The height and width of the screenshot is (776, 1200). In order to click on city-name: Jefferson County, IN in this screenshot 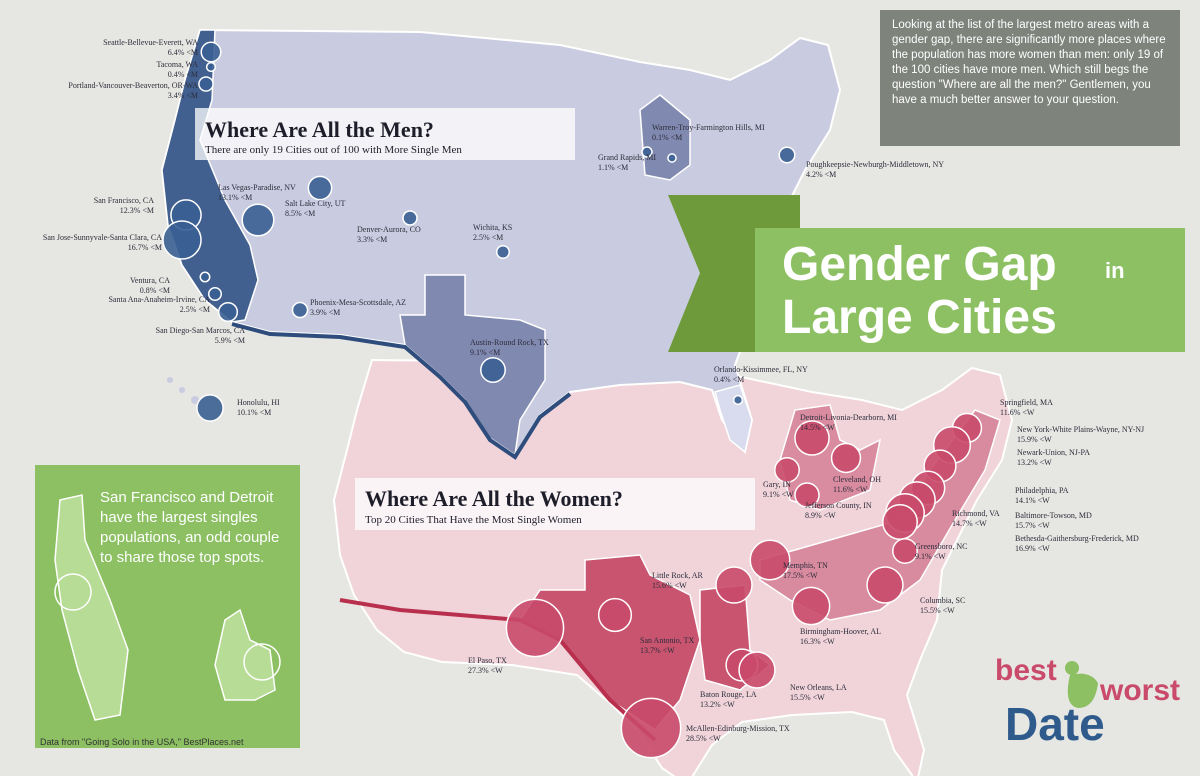, I will do `click(838, 505)`.